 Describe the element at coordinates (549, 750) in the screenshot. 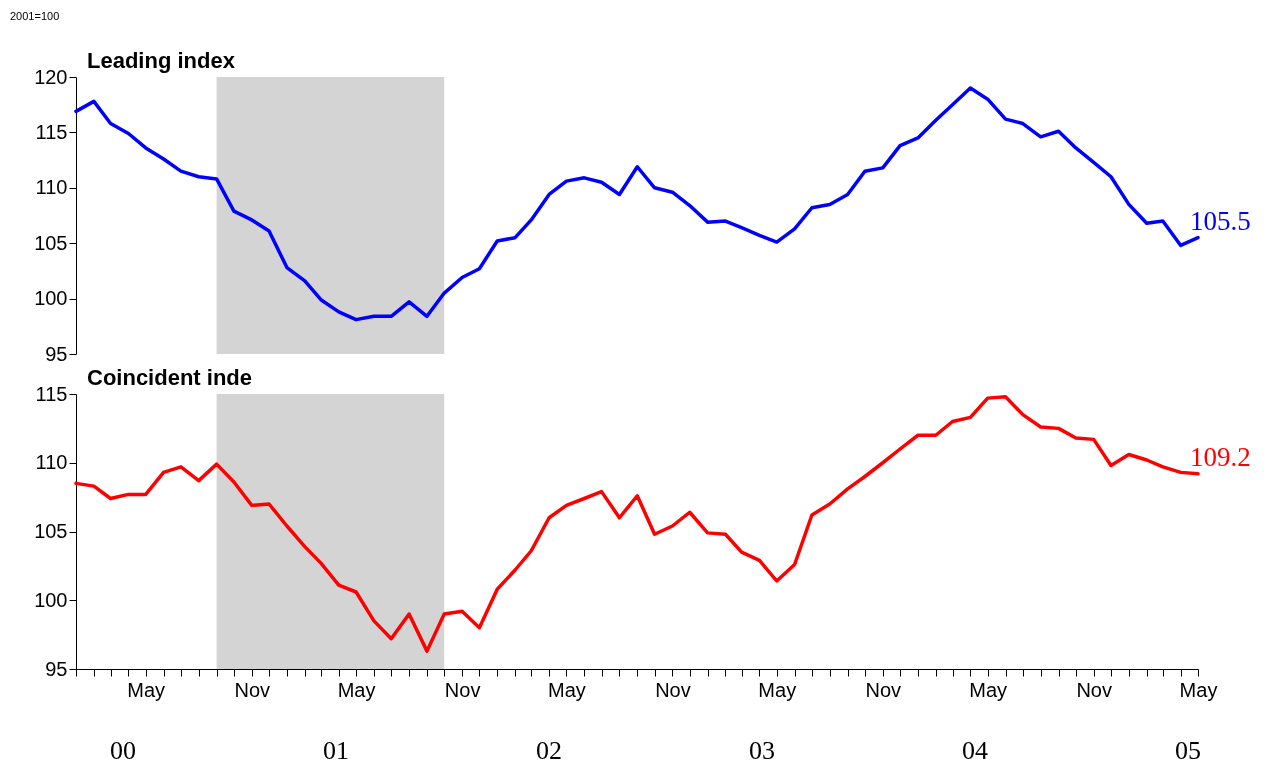

I see `text: 02` at that location.